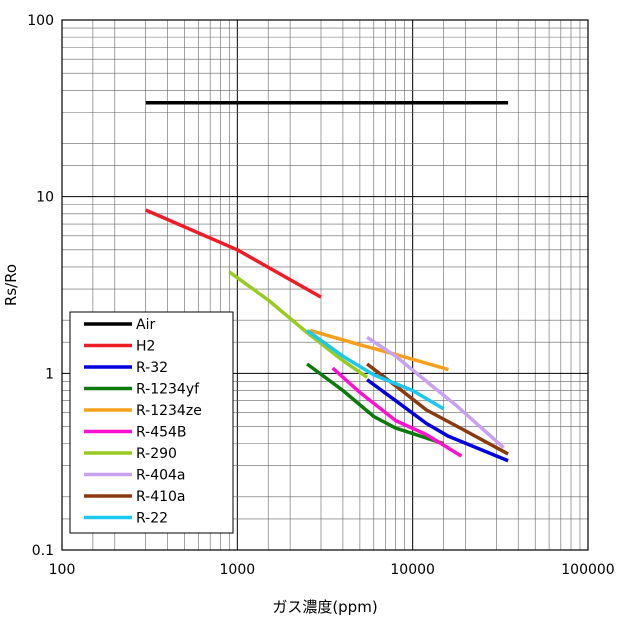 This screenshot has height=618, width=622. What do you see at coordinates (379, 350) in the screenshot?
I see `series-line-r-1234ze` at bounding box center [379, 350].